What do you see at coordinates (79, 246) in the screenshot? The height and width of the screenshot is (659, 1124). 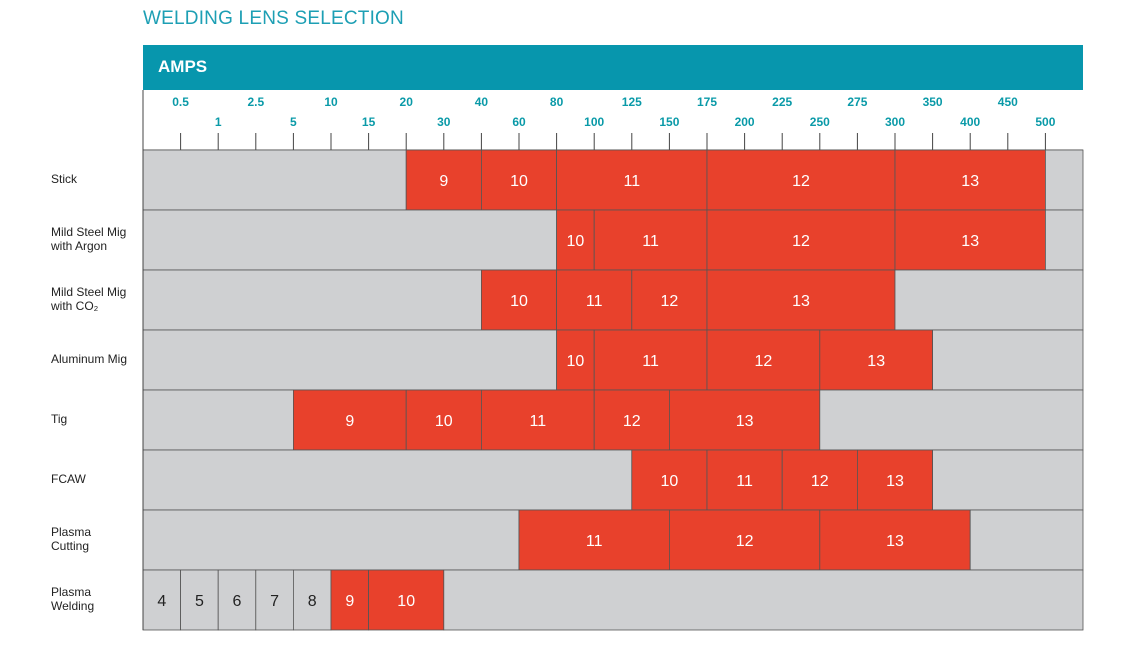 I see `row-label-line: with Argon` at bounding box center [79, 246].